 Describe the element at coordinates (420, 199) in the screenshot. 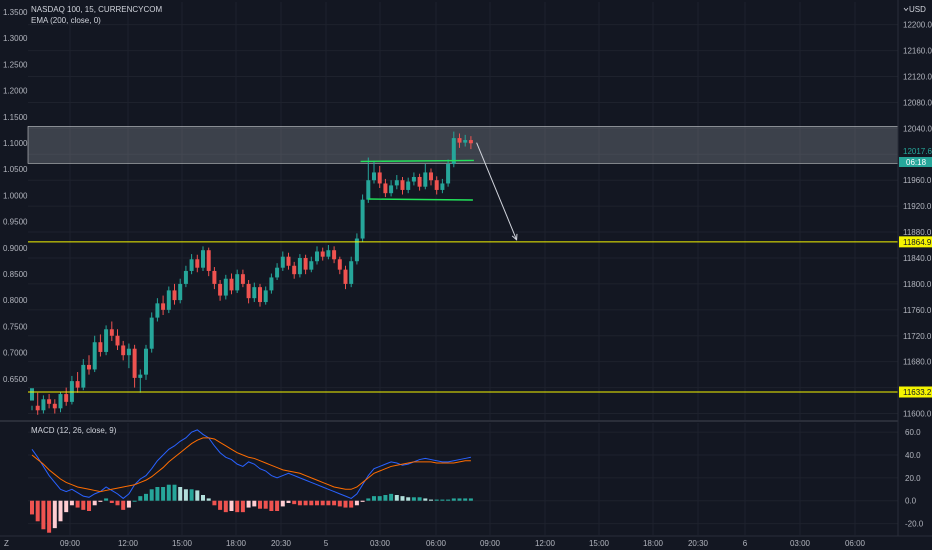

I see `consolidation-bottom-line` at that location.